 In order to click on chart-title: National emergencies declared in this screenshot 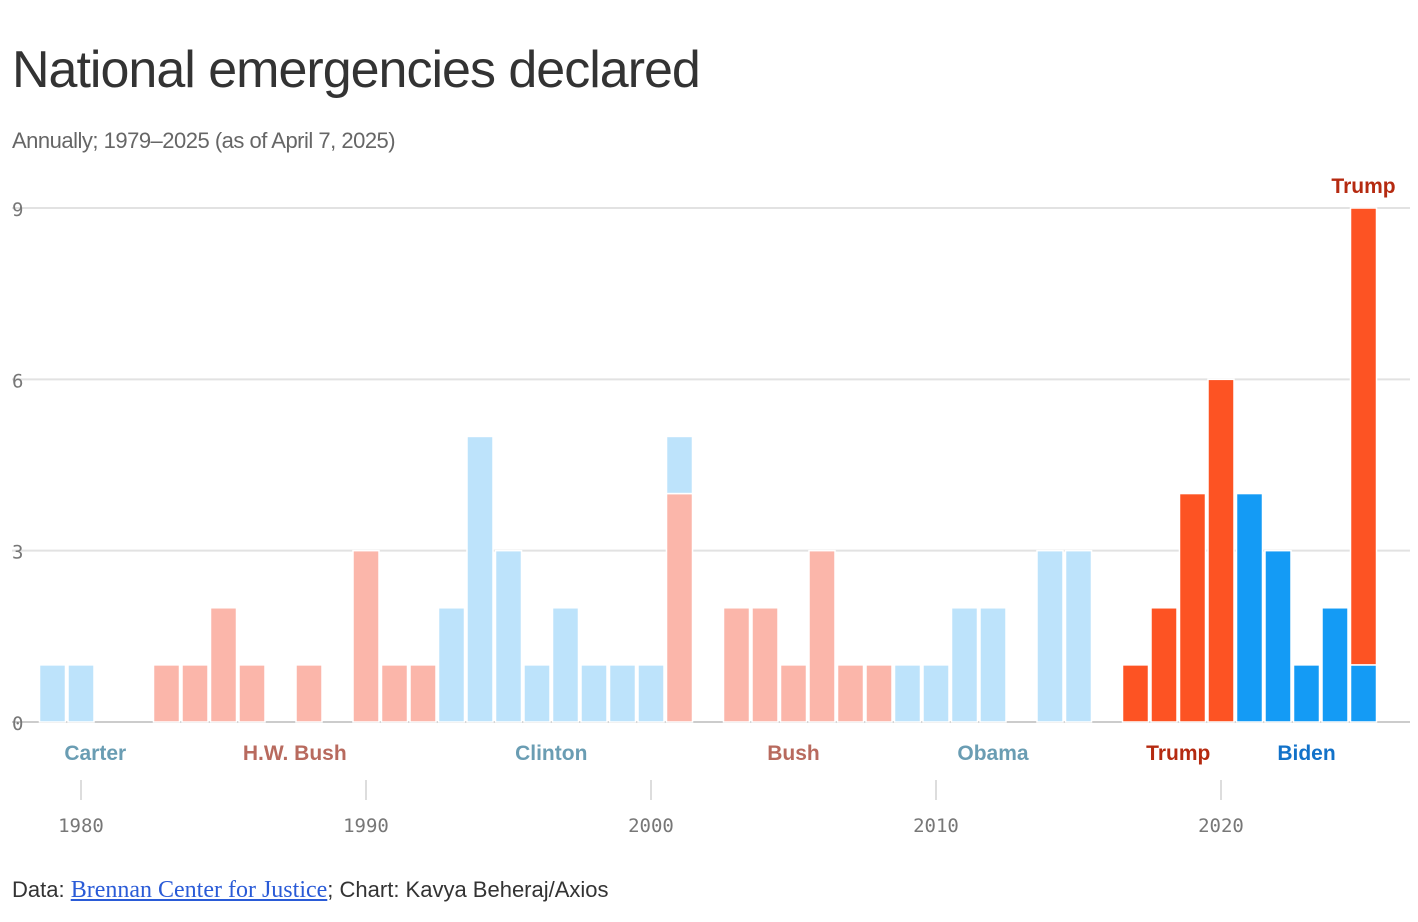, I will do `click(356, 70)`.